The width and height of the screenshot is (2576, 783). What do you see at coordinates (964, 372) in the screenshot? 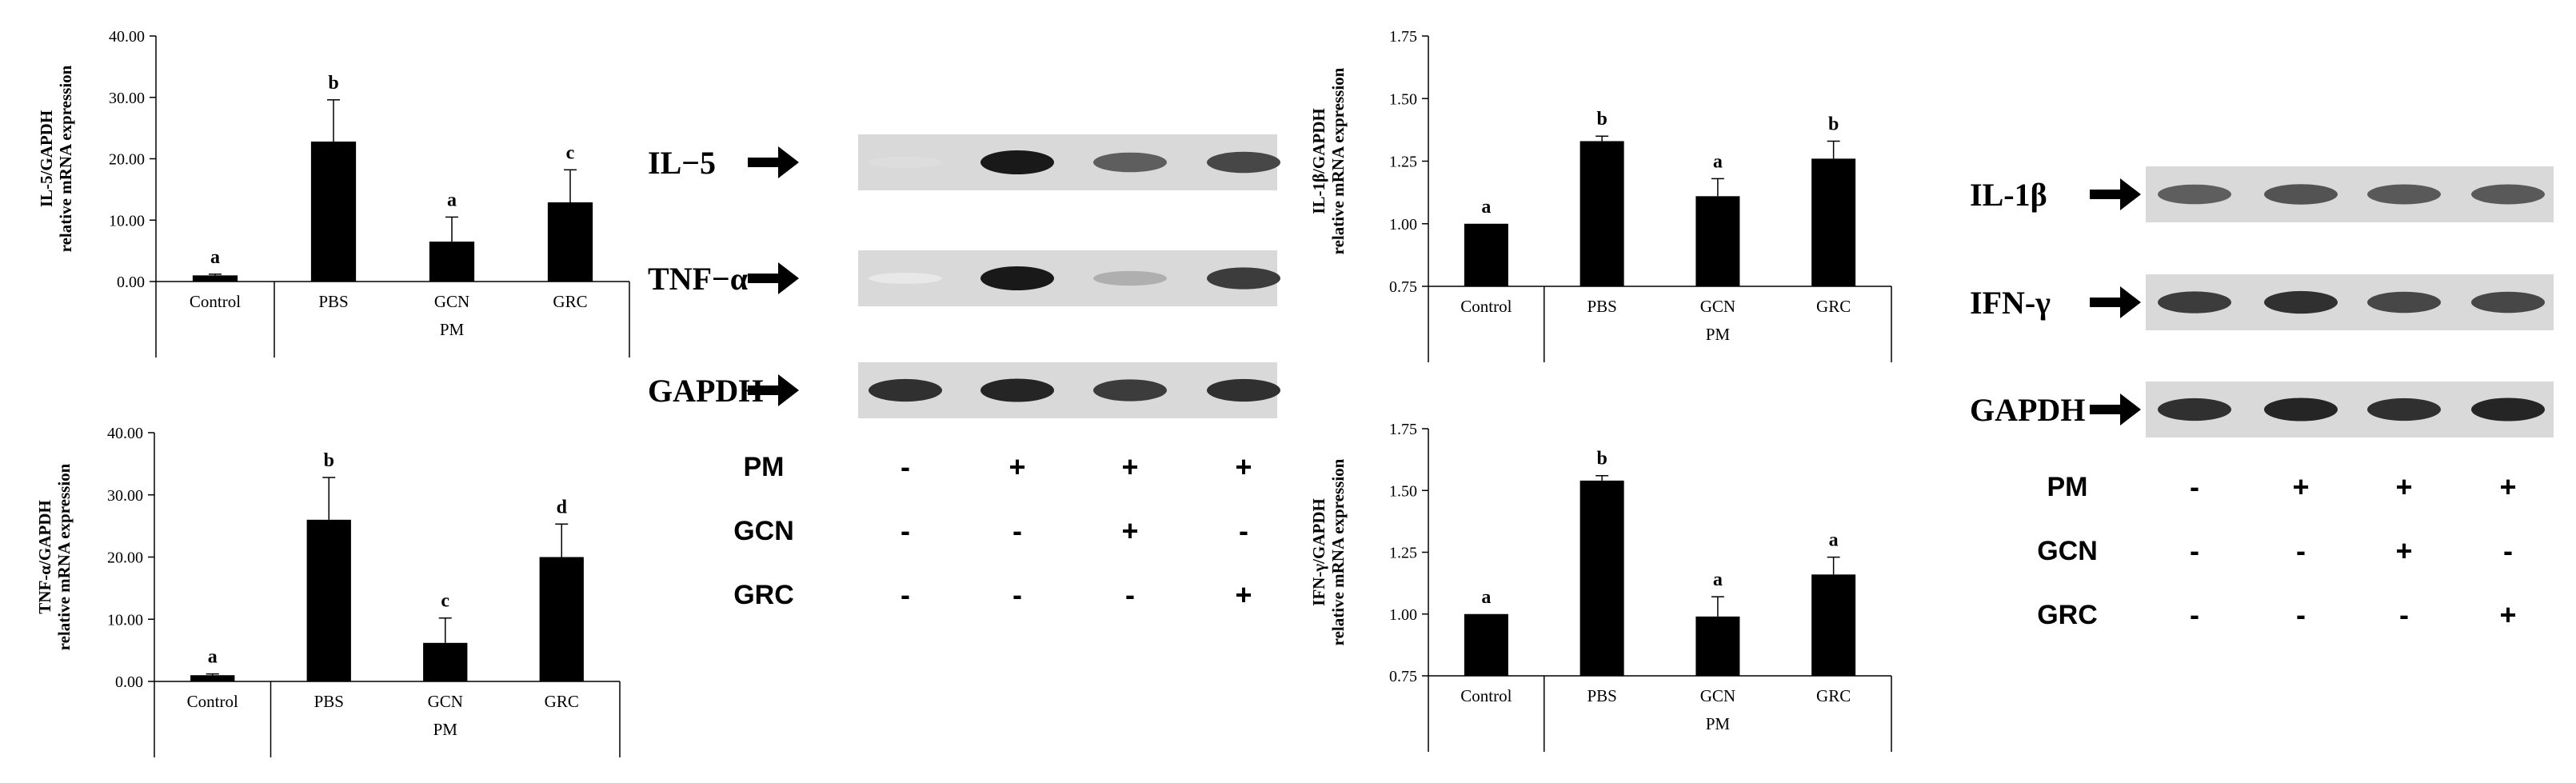
I see `gel-panel-1: IL−5 TNF−α GAPDH PM - + + + GCN - - + - GRC - - - +` at bounding box center [964, 372].